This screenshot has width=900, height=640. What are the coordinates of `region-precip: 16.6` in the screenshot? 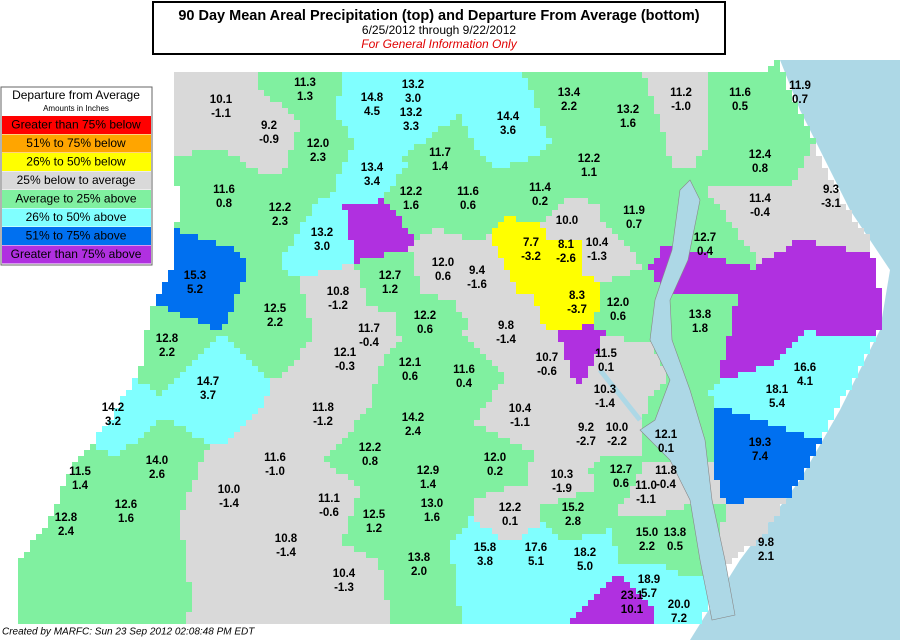 It's located at (805, 368).